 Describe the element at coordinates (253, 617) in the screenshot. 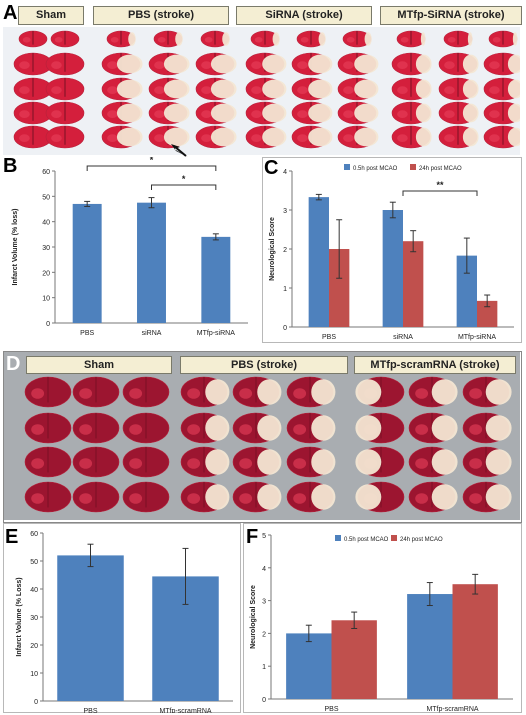

I see `y-axis-label: Neurological Score` at that location.